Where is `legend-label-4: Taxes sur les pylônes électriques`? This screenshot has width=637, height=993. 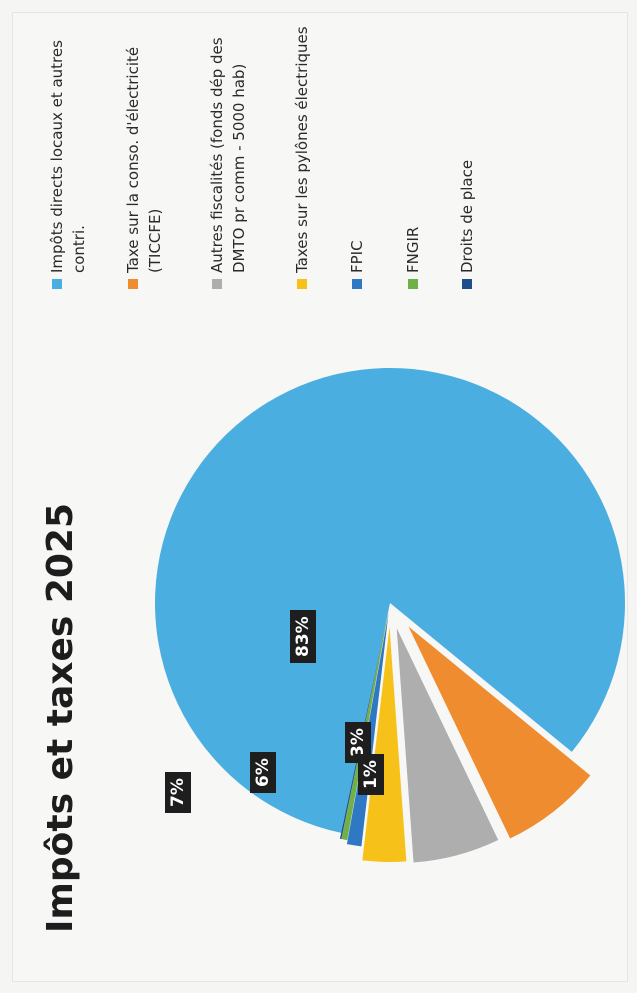 legend-label-4: Taxes sur les pylônes électriques is located at coordinates (302, 149).